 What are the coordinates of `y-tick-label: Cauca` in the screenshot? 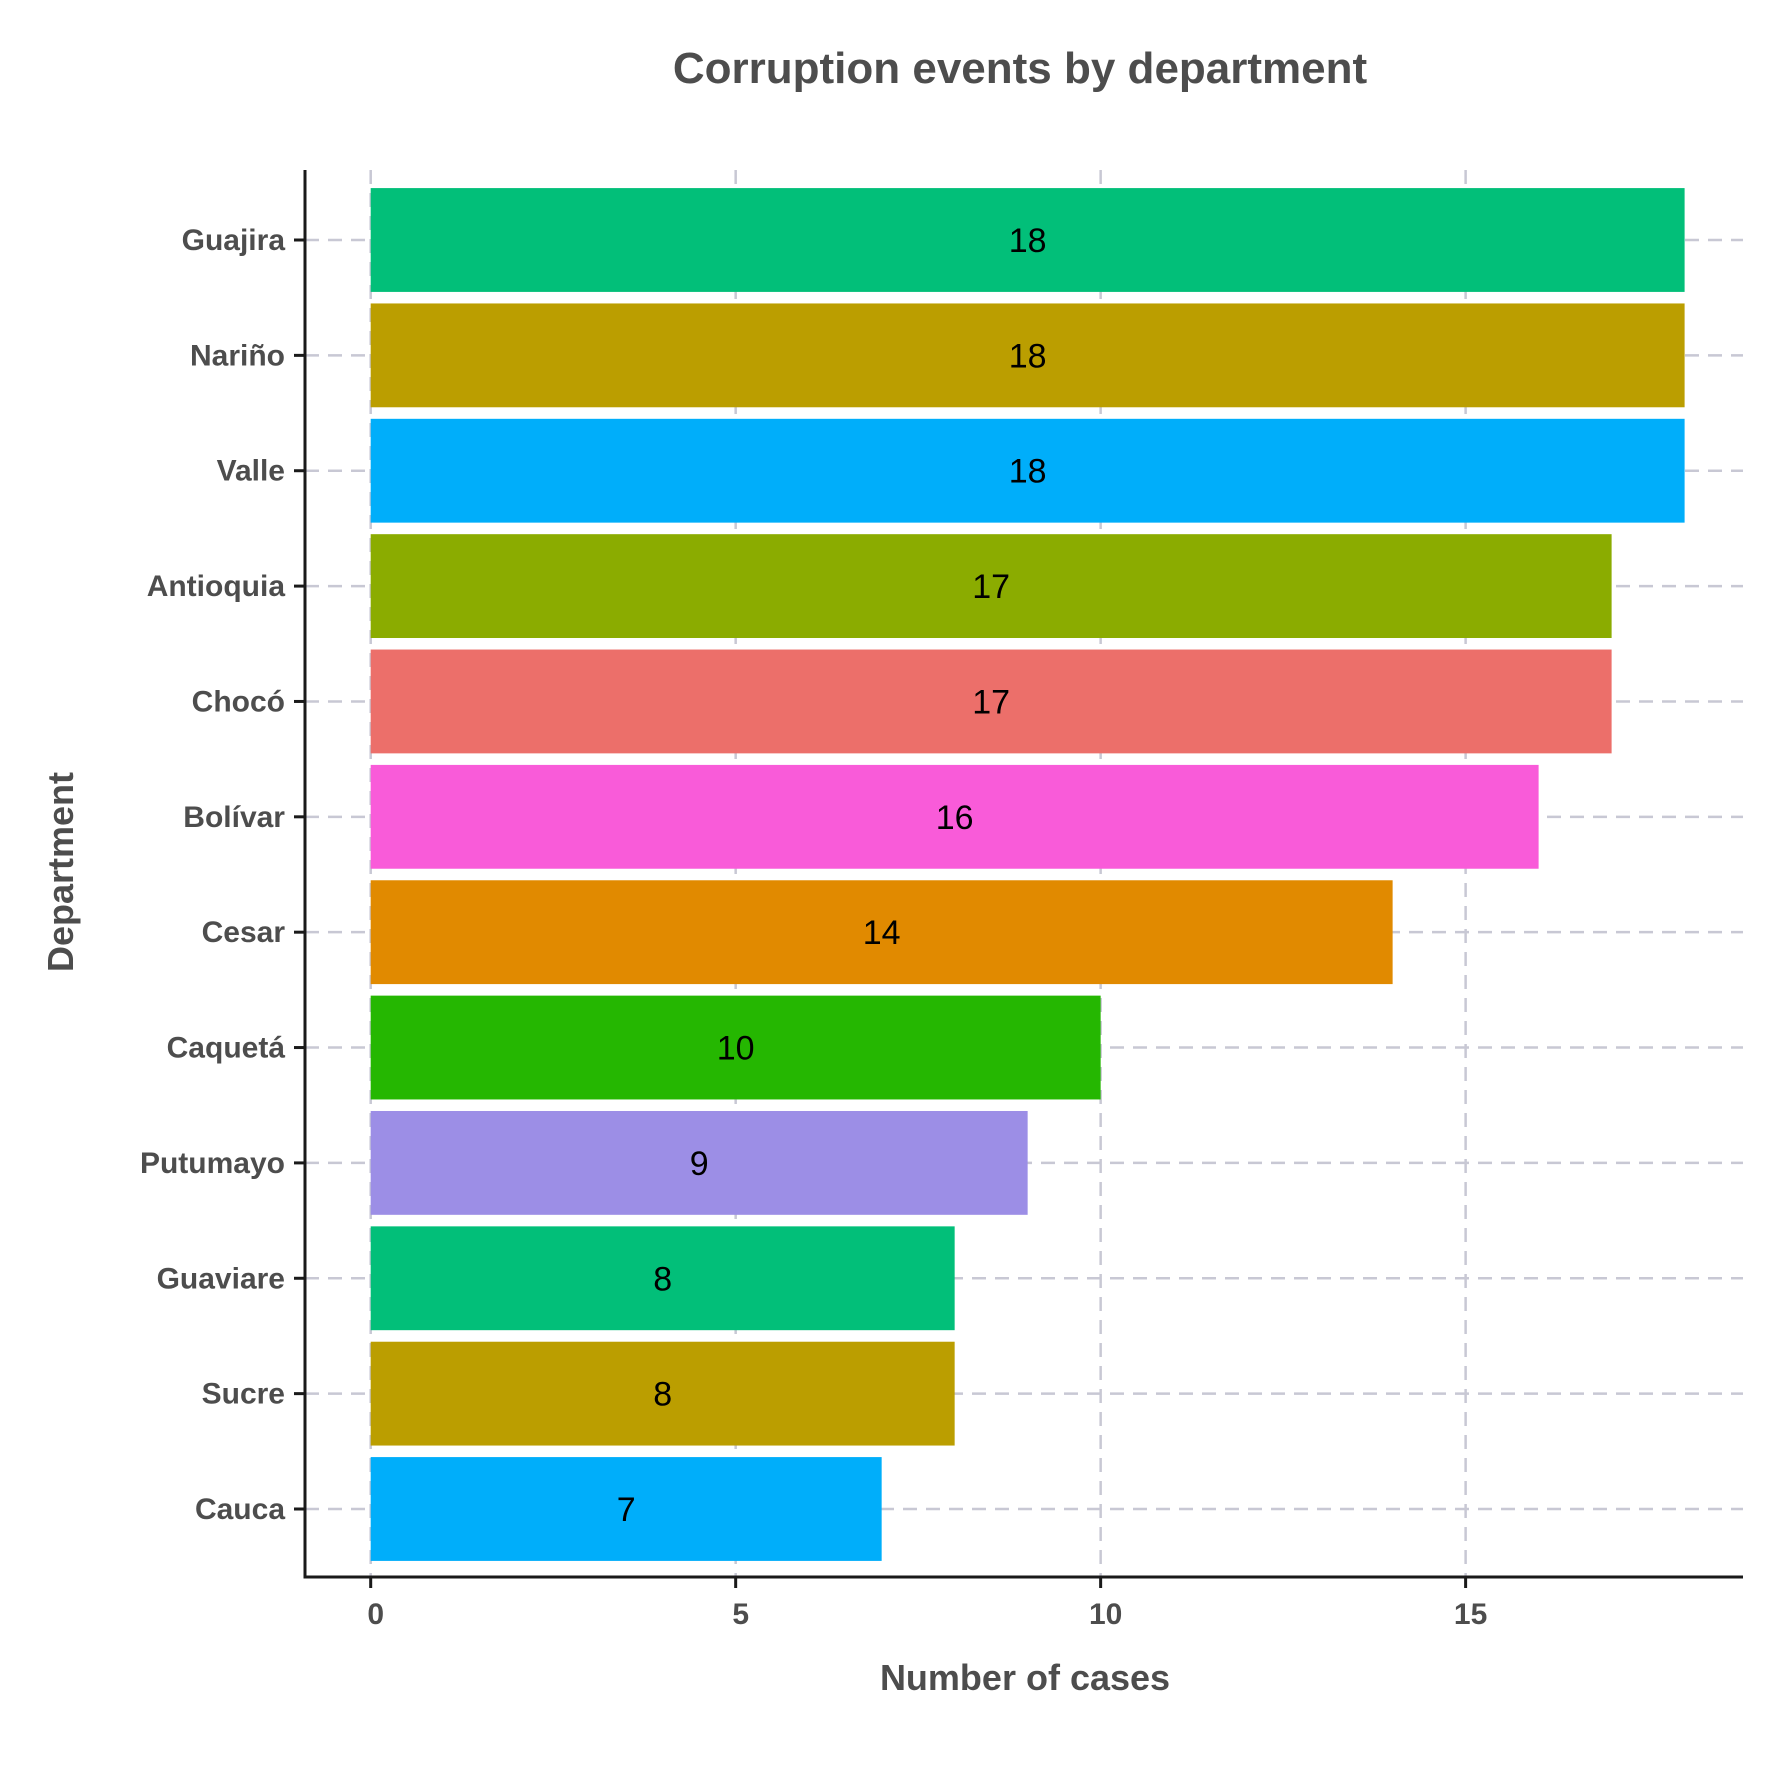 It's located at (240, 1509).